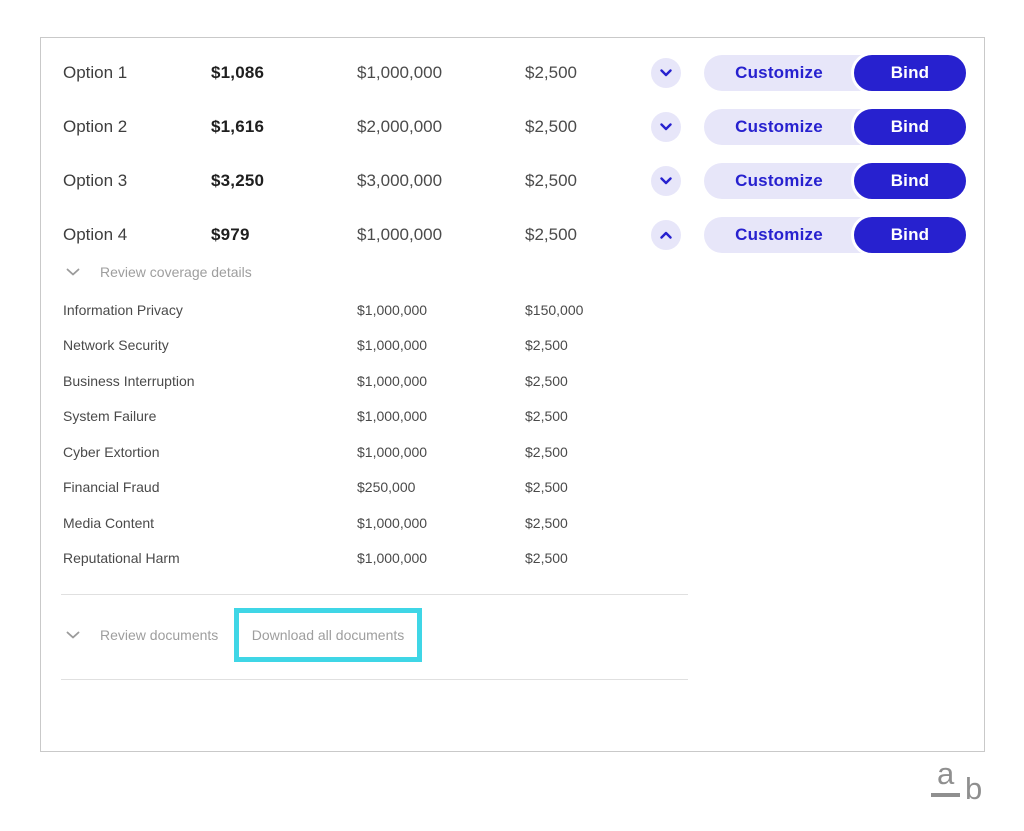 The width and height of the screenshot is (1024, 831). I want to click on coverage-details-toggle: Review coverage details, so click(512, 272).